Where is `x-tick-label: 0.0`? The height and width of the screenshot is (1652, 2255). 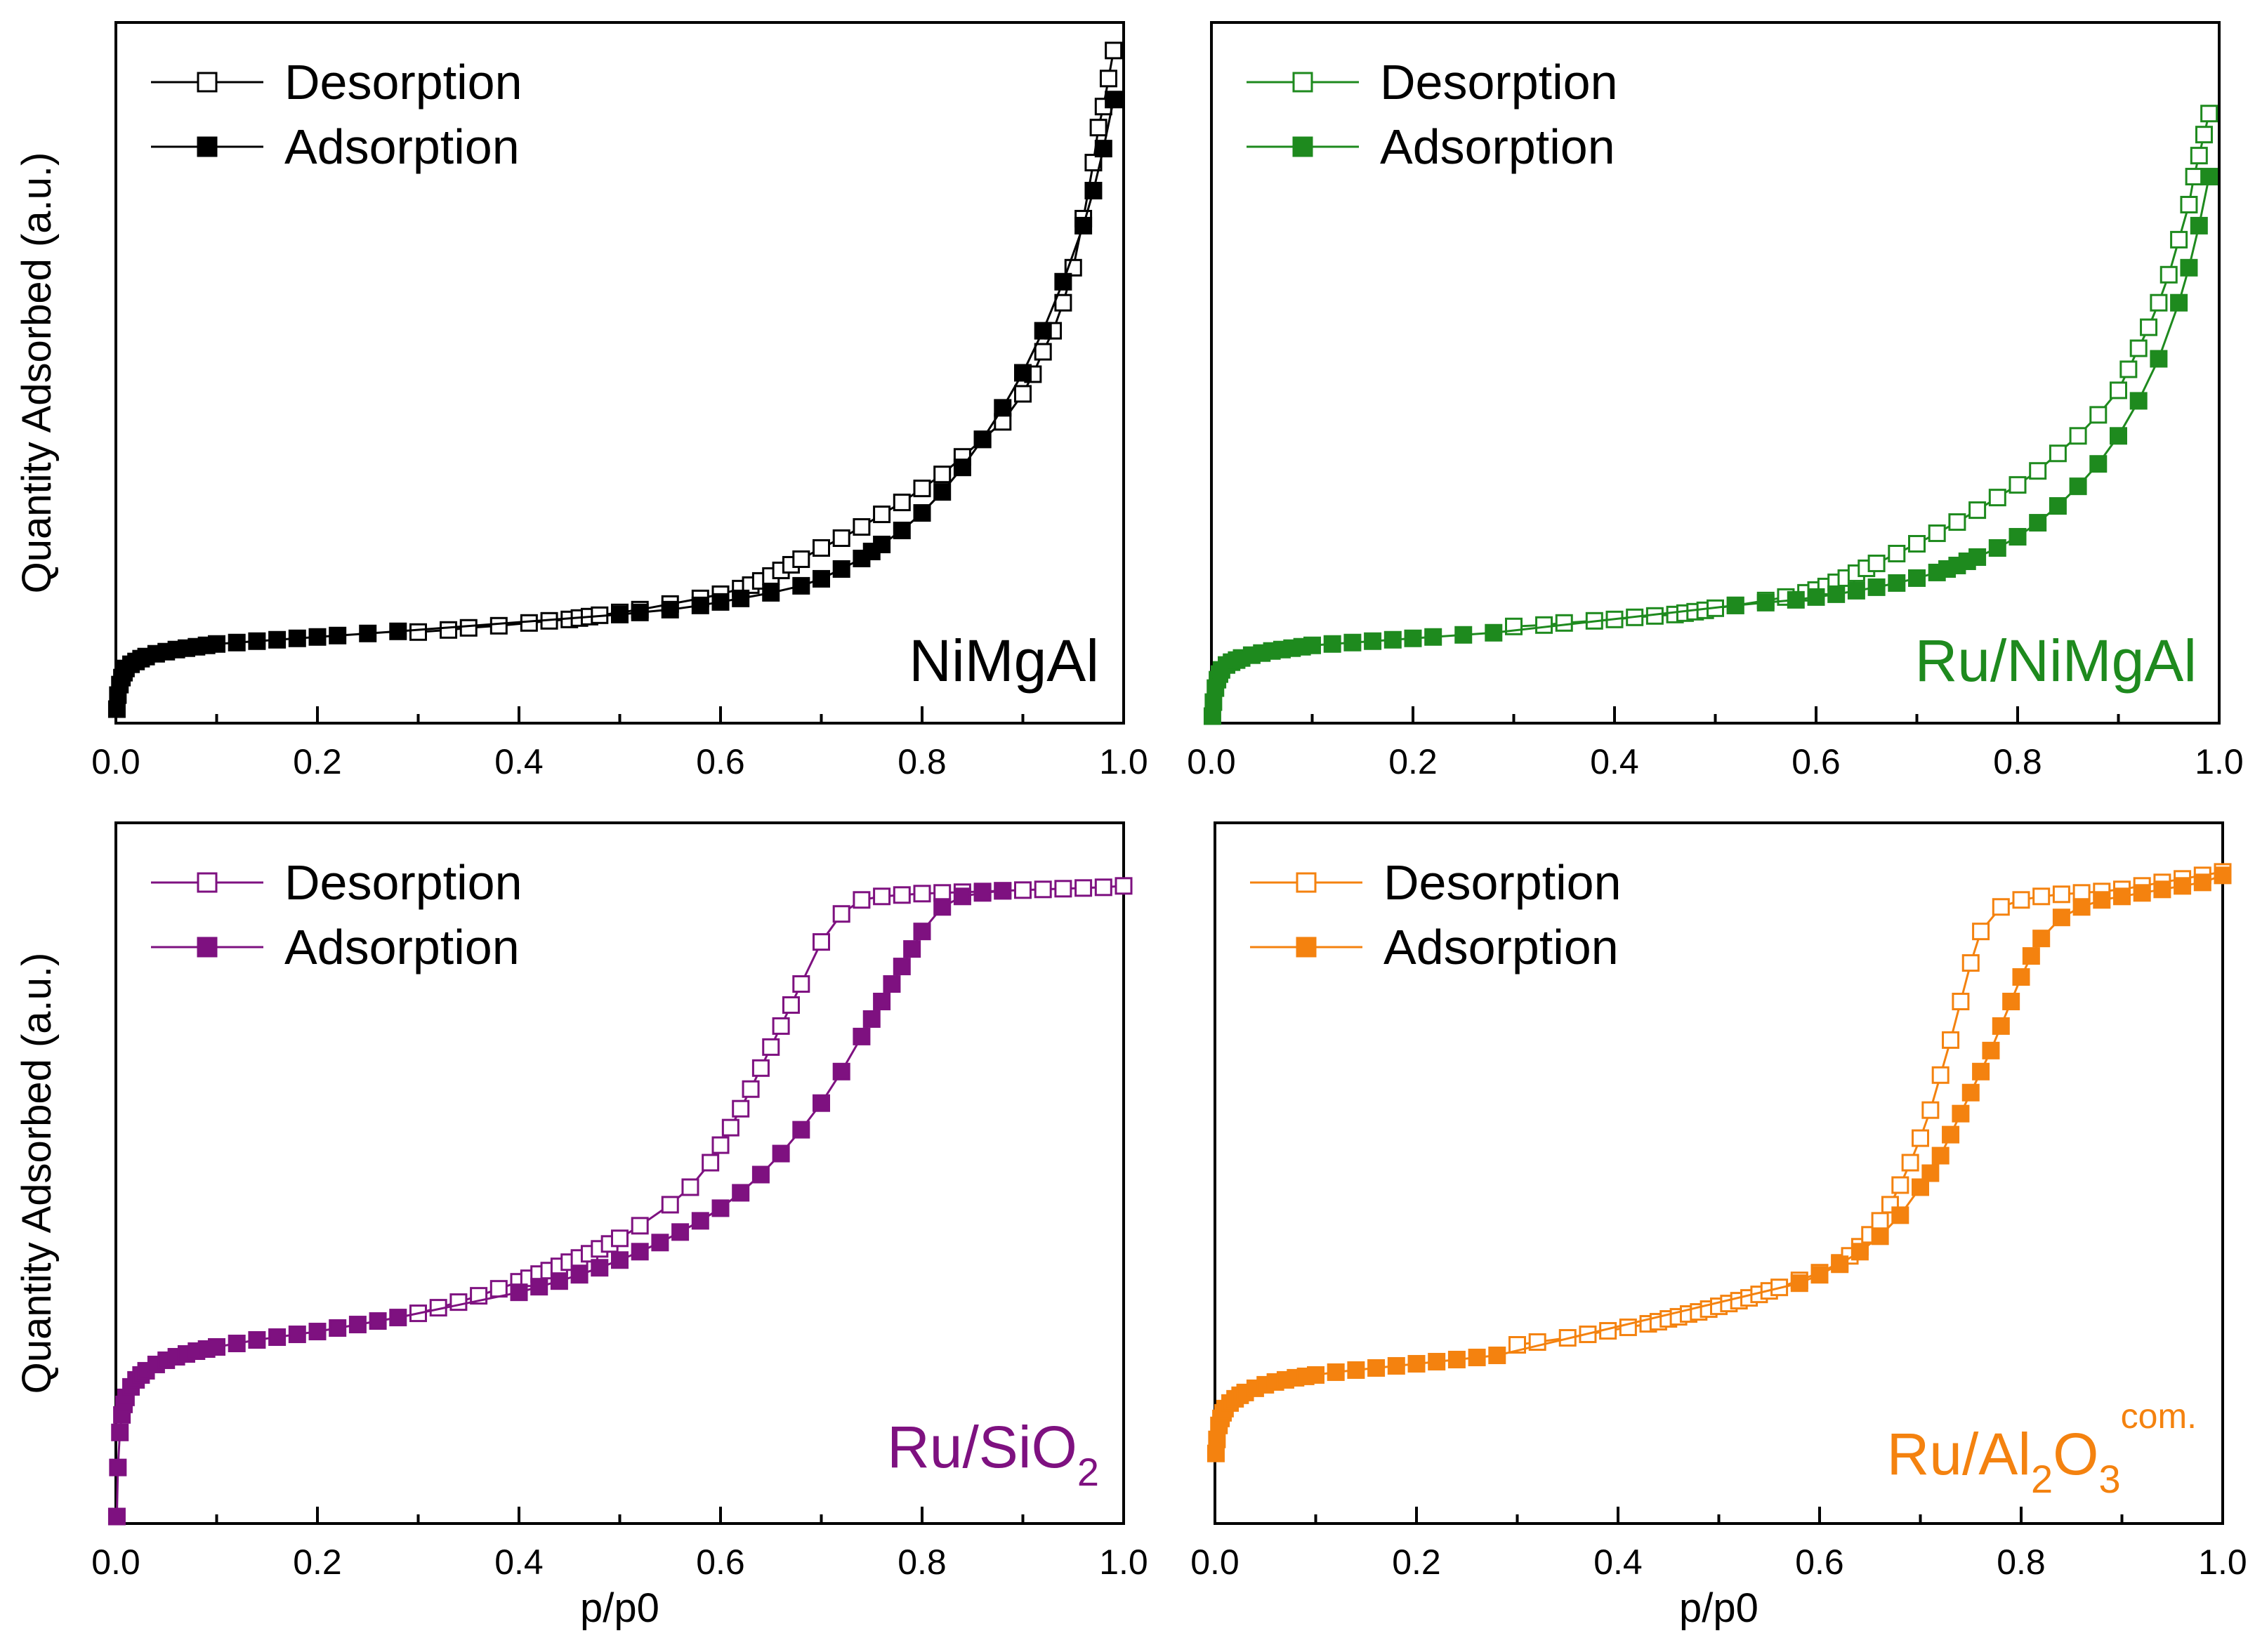
x-tick-label: 0.0 is located at coordinates (115, 761).